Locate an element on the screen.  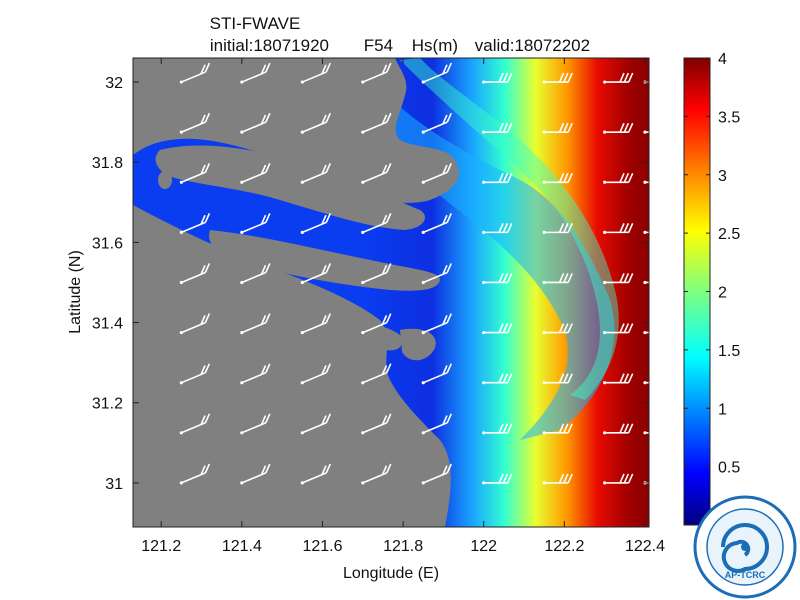
y-tick-label: 31.4 is located at coordinates (107, 324).